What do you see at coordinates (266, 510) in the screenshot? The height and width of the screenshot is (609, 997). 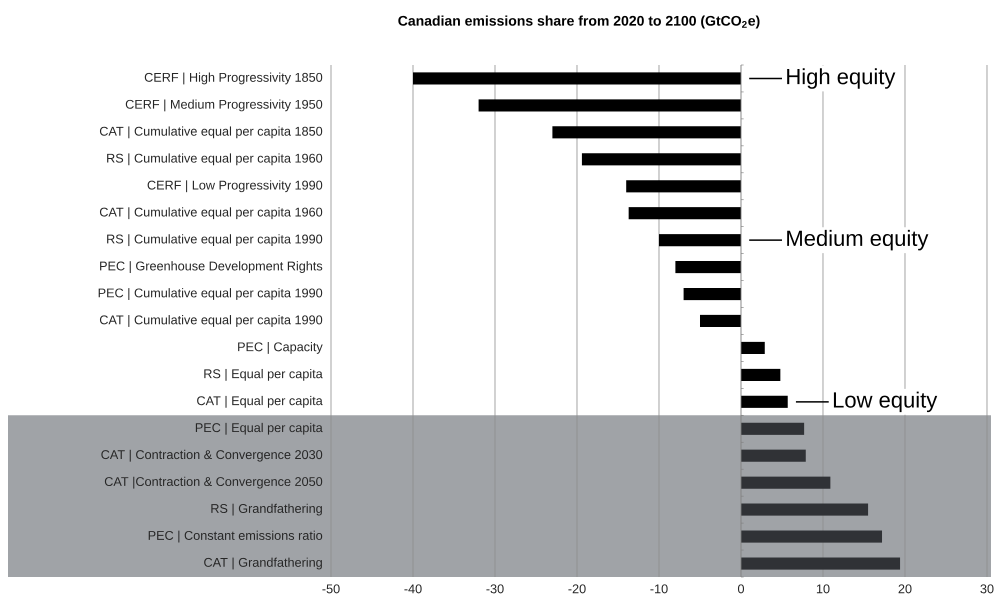 I see `y-tick-label: RS | Grandfathering` at bounding box center [266, 510].